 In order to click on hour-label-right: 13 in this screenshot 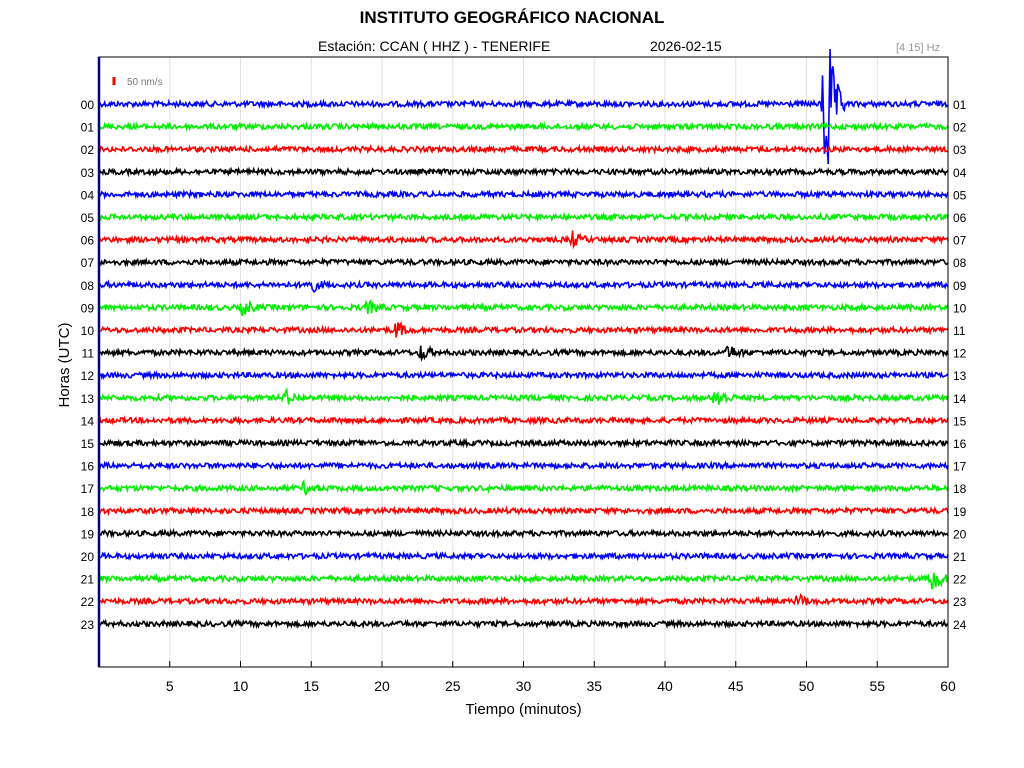, I will do `click(960, 376)`.